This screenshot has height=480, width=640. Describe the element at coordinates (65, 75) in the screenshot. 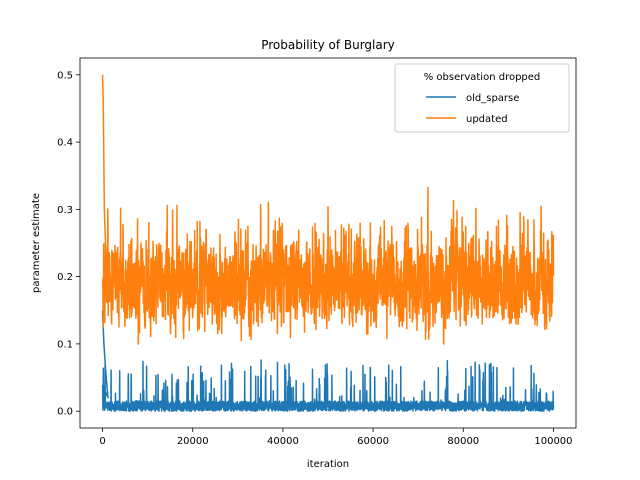

I see `y-tick-label: 0.5` at that location.